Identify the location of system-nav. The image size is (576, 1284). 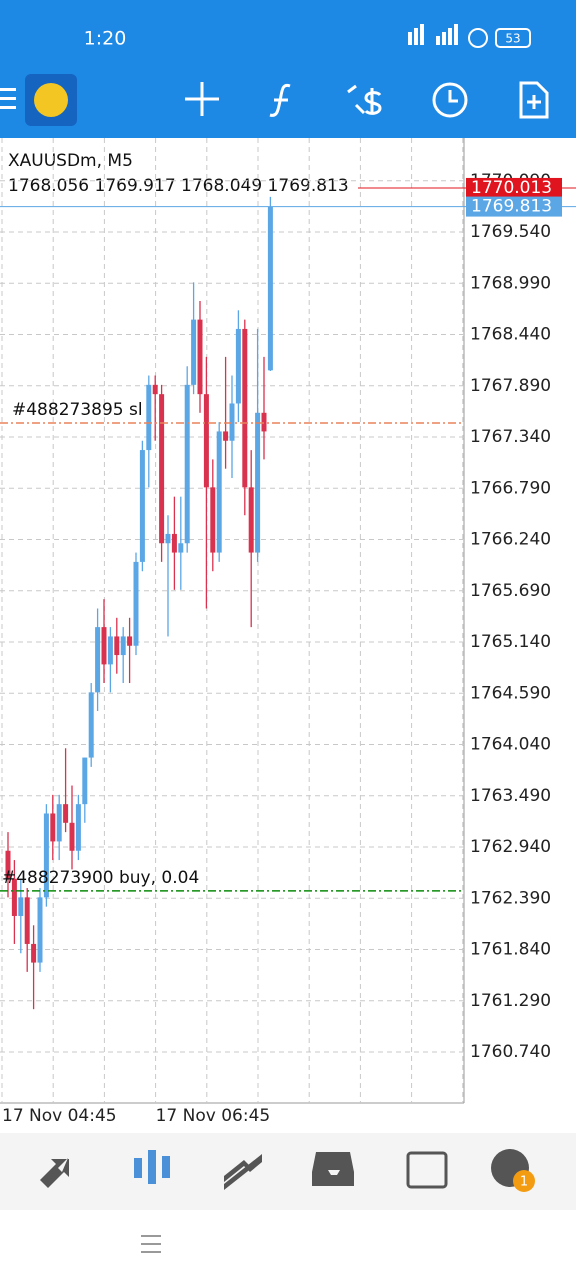
(151, 1244).